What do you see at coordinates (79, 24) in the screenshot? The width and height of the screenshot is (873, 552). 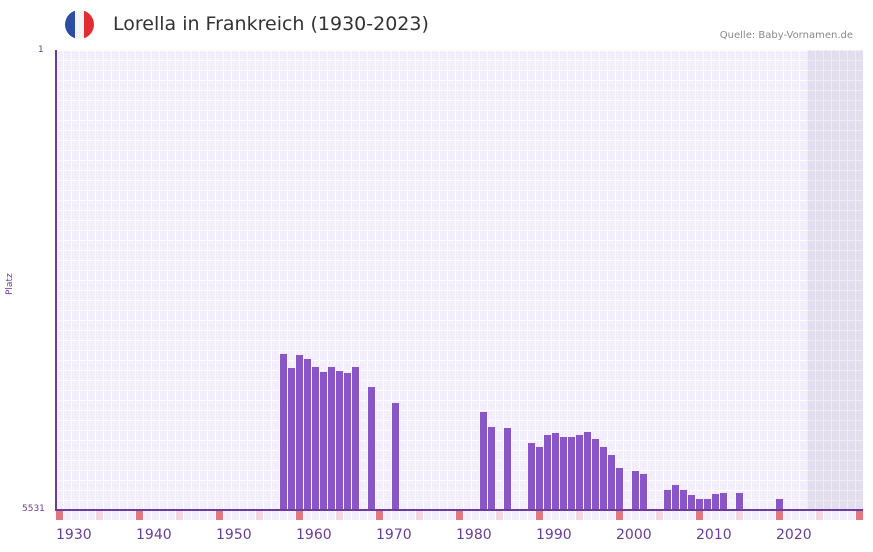 I see `france-flag-icon` at bounding box center [79, 24].